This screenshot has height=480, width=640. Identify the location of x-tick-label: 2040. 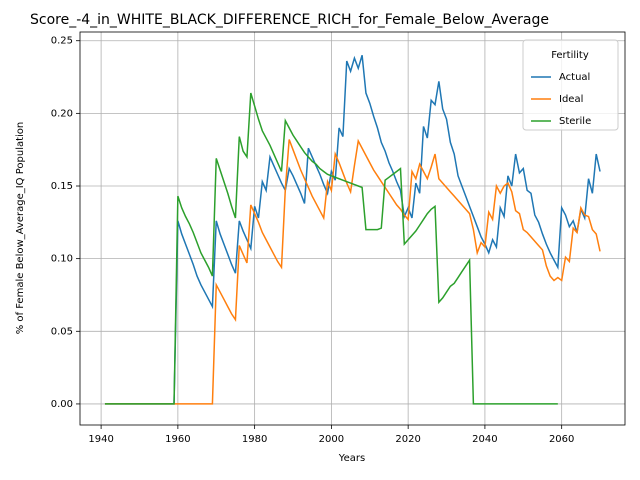
(484, 439).